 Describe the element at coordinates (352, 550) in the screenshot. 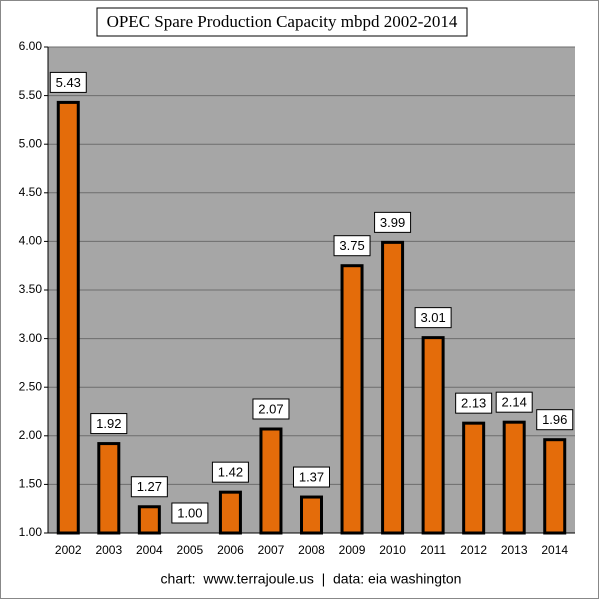

I see `x-tick-label: 2009` at that location.